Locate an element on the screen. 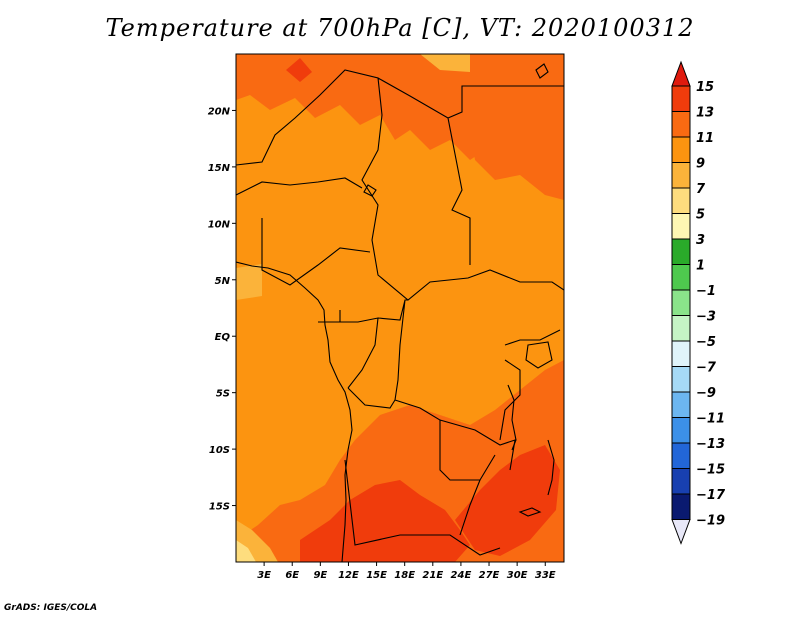  colorbar-label: 11 is located at coordinates (705, 138).